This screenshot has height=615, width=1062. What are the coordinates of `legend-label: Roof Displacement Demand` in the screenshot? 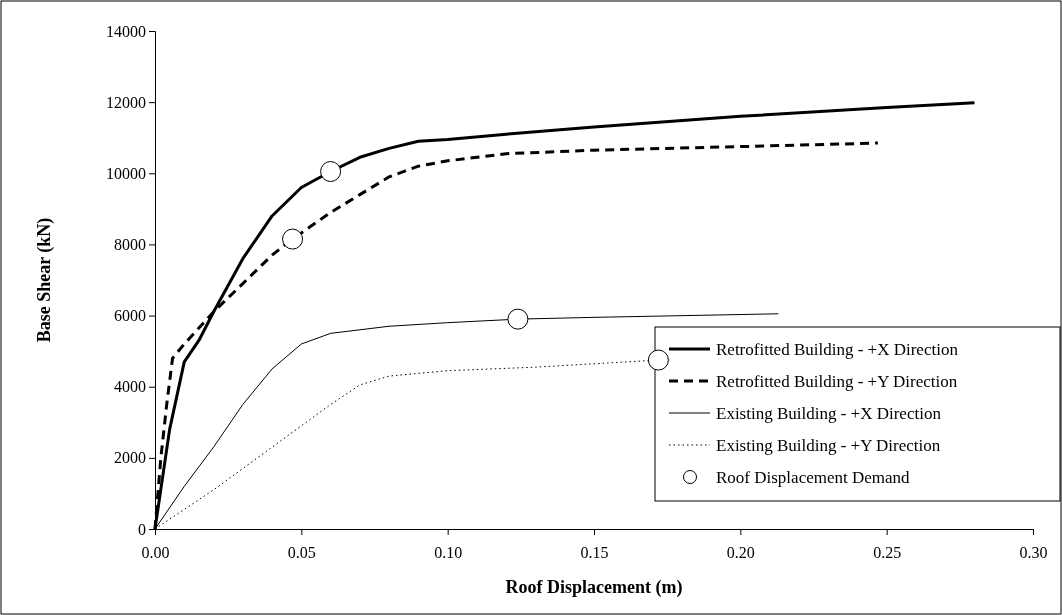 It's located at (813, 477).